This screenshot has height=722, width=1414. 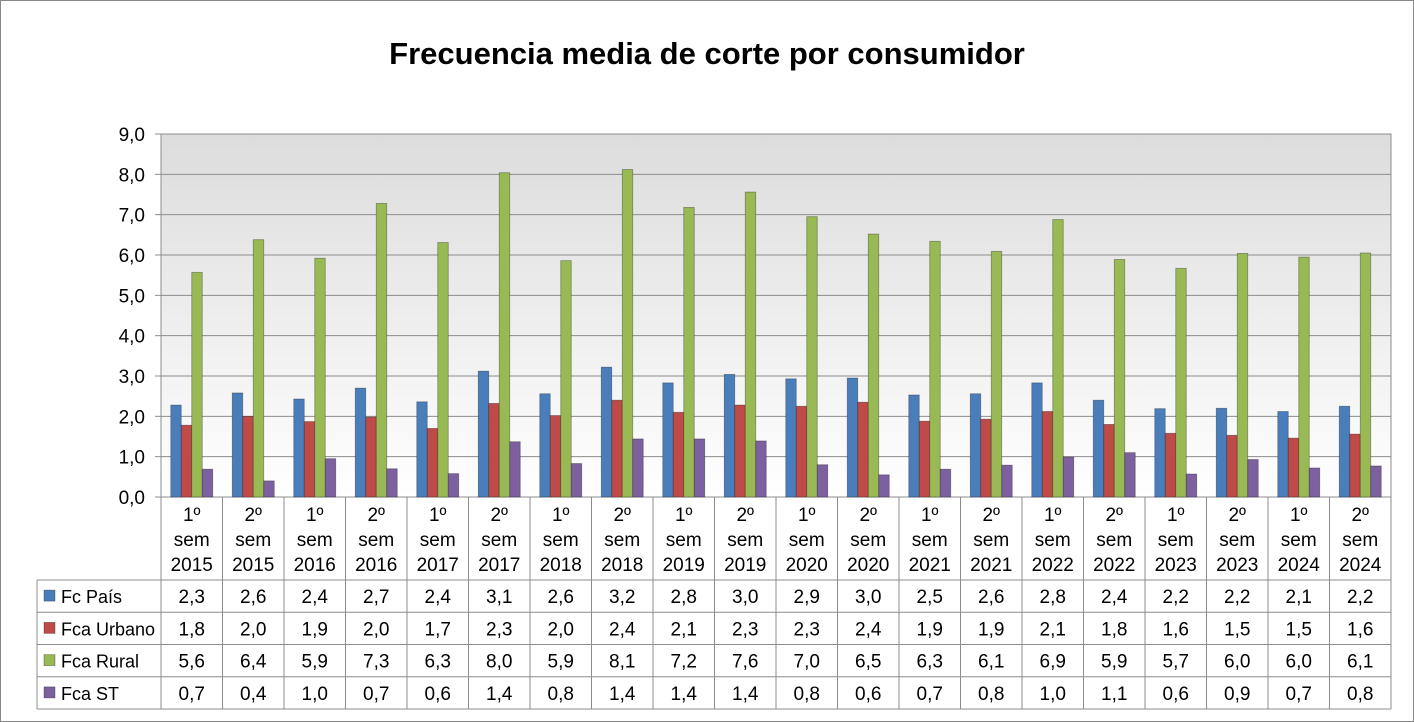 I want to click on data-label: 1,9, so click(x=930, y=629).